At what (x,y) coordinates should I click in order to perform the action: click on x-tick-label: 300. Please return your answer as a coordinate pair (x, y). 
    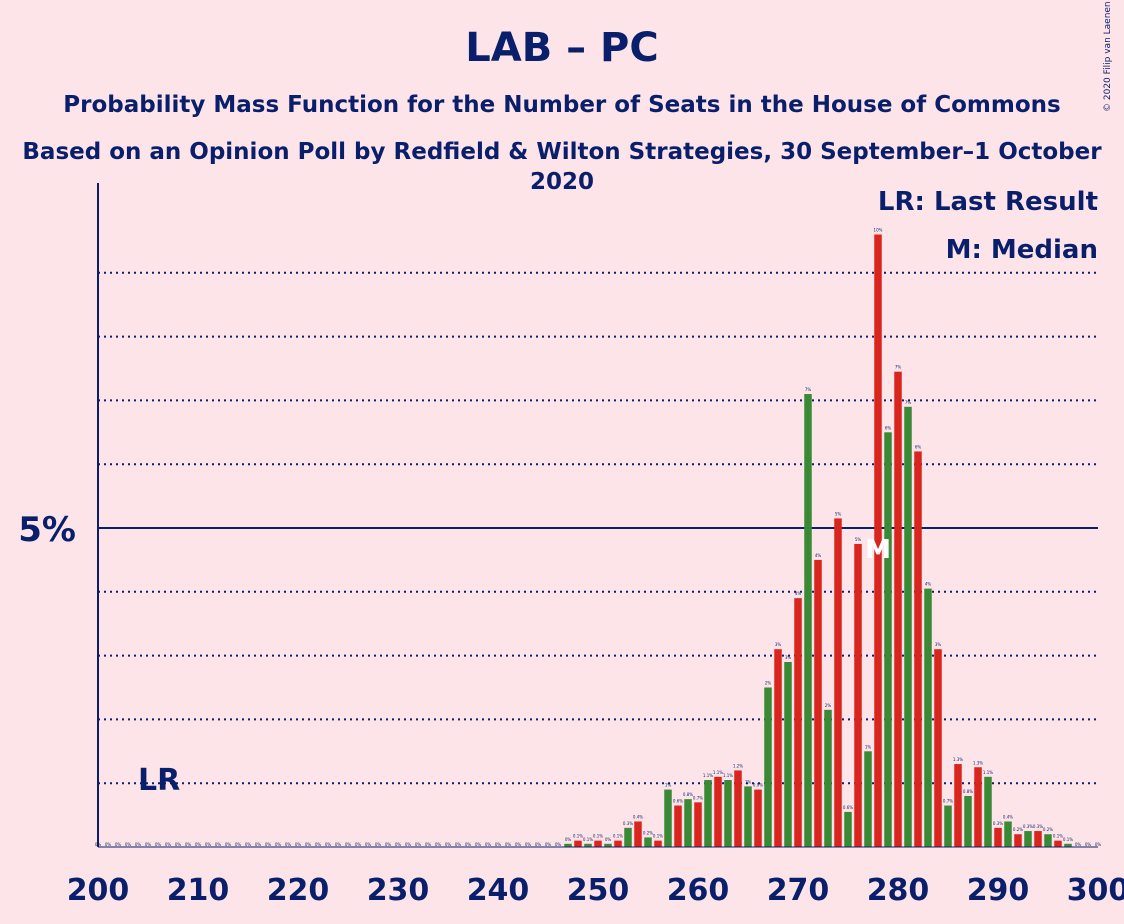
    Looking at the image, I should click on (1095, 890).